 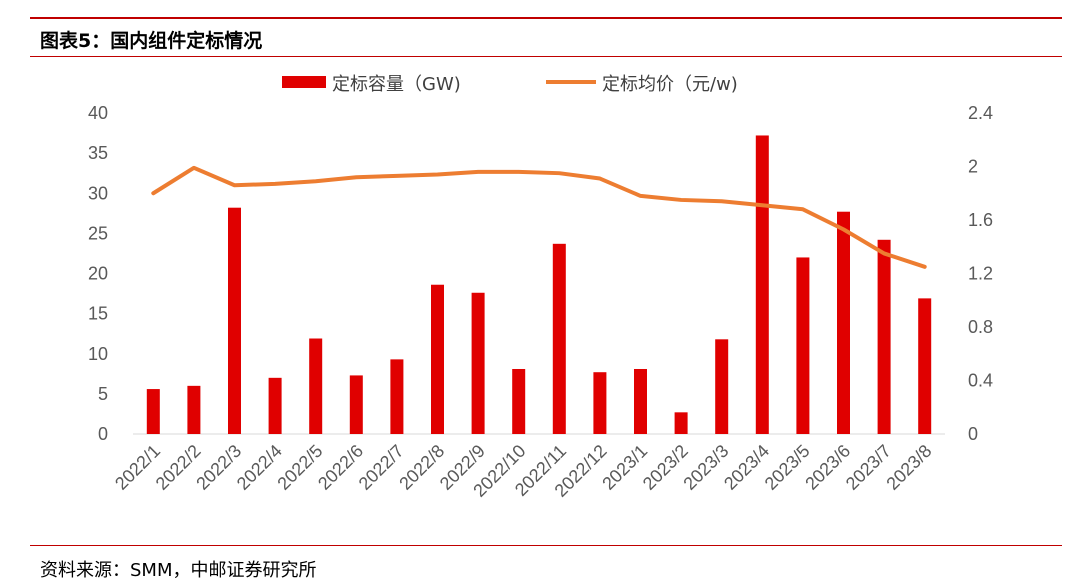 What do you see at coordinates (103, 434) in the screenshot?
I see `left-tick-label: 0` at bounding box center [103, 434].